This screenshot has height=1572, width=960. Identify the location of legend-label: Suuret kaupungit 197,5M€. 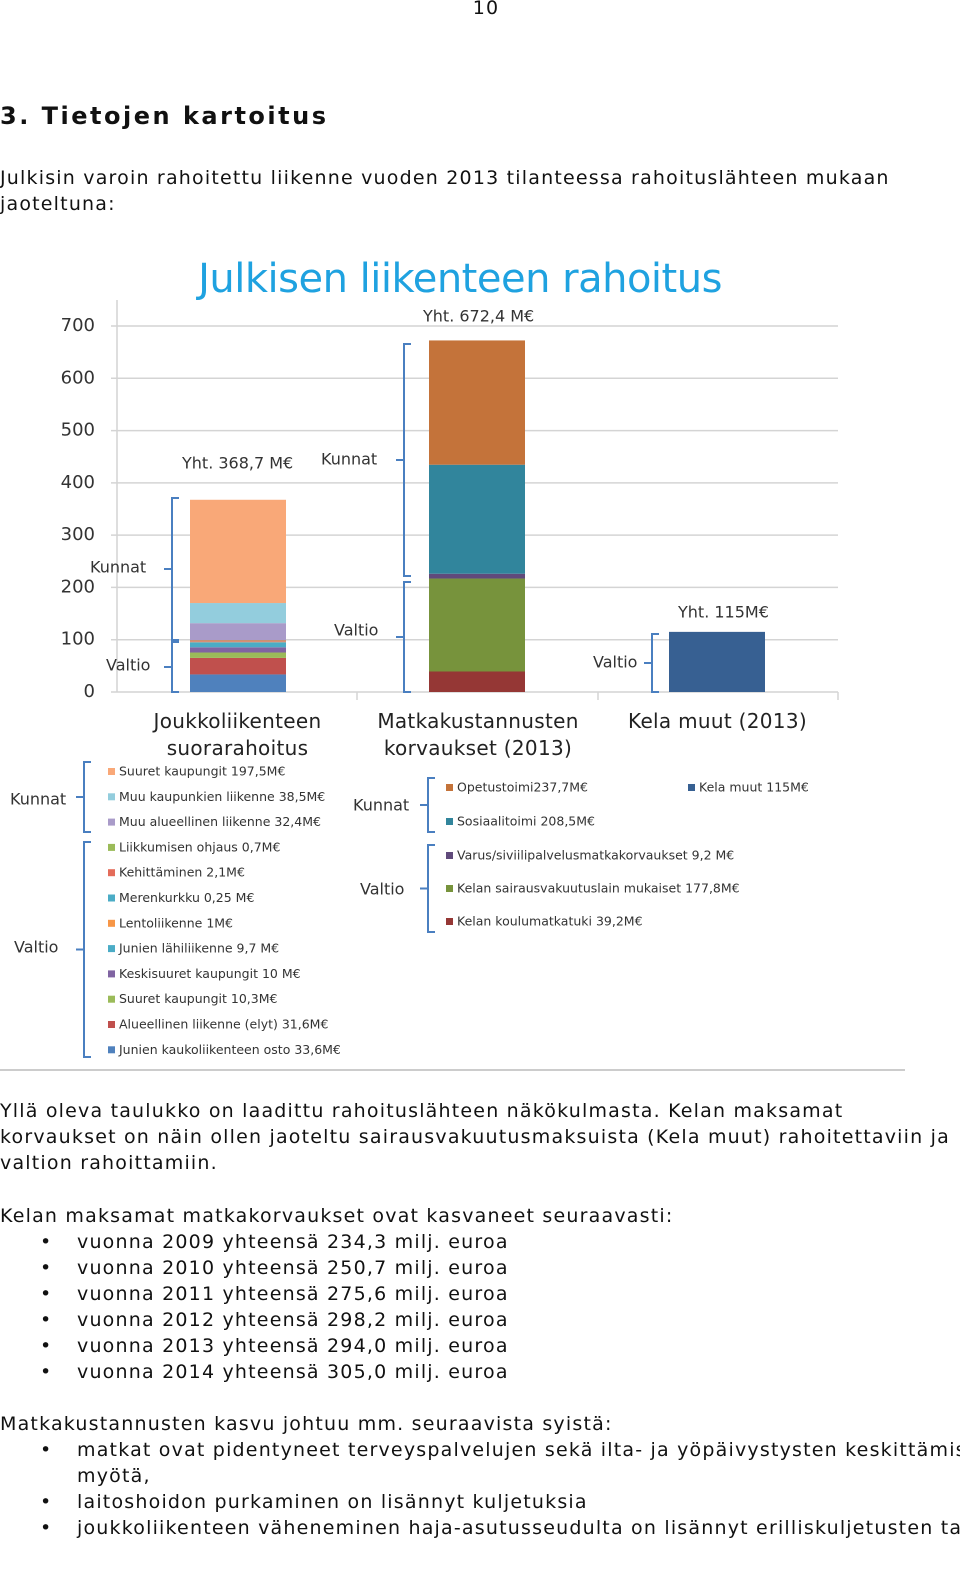
(202, 771).